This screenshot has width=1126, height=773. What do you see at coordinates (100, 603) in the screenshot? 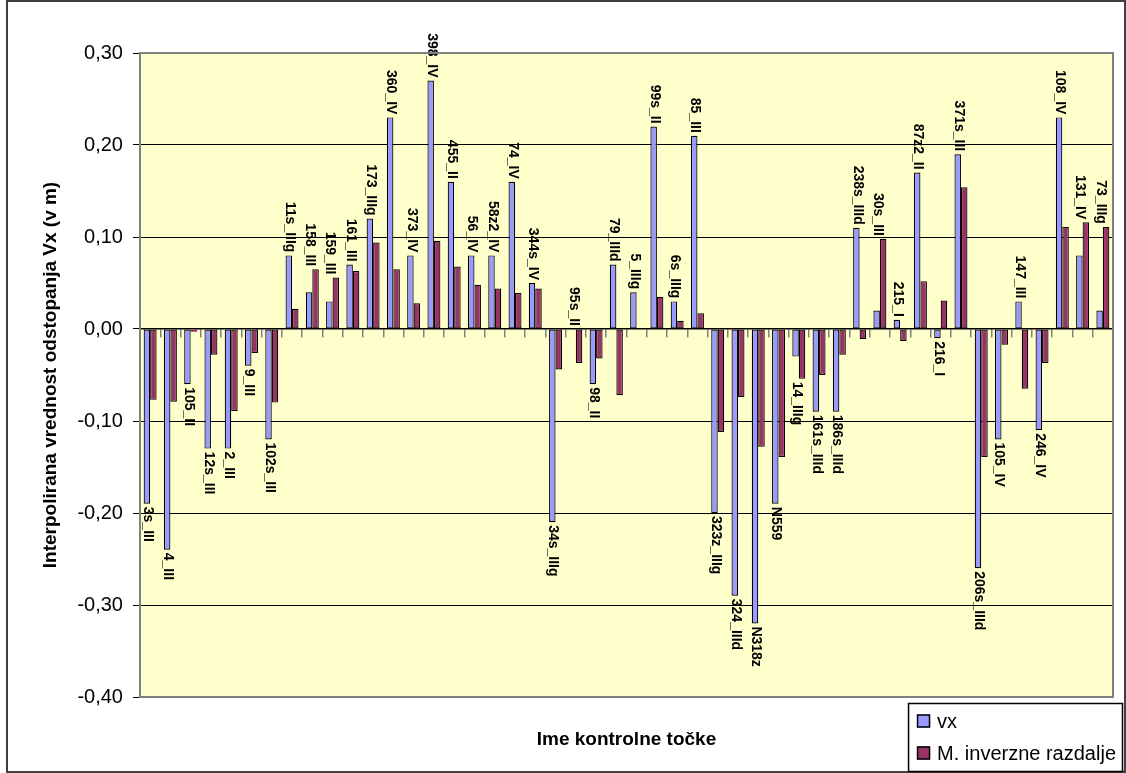
I see `y-tick-label: -0,30` at bounding box center [100, 603].